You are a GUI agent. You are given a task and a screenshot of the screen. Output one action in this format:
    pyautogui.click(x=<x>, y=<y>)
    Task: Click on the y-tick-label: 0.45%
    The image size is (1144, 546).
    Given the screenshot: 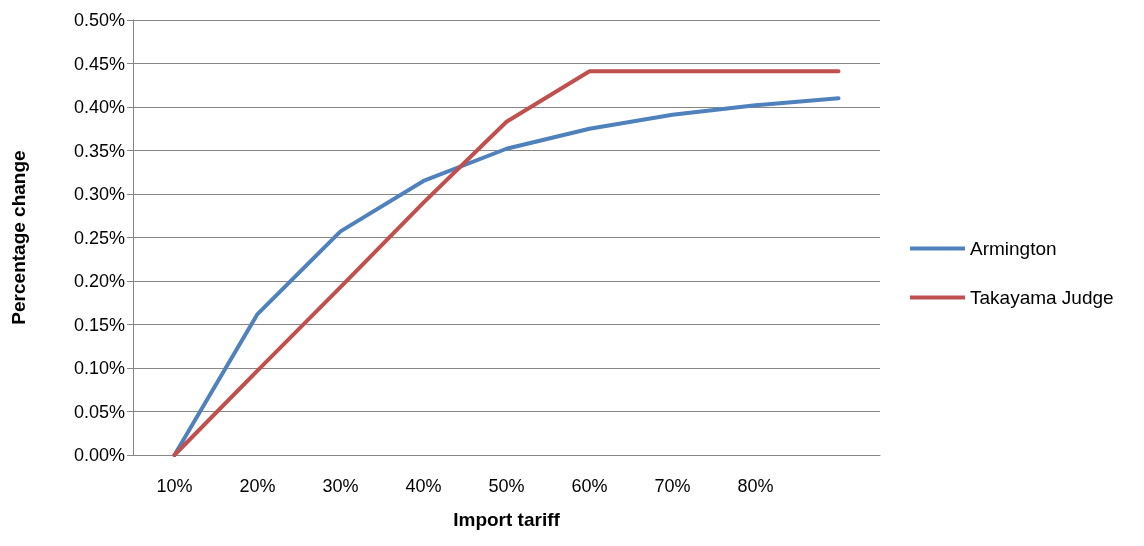 What is the action you would take?
    pyautogui.click(x=99, y=63)
    